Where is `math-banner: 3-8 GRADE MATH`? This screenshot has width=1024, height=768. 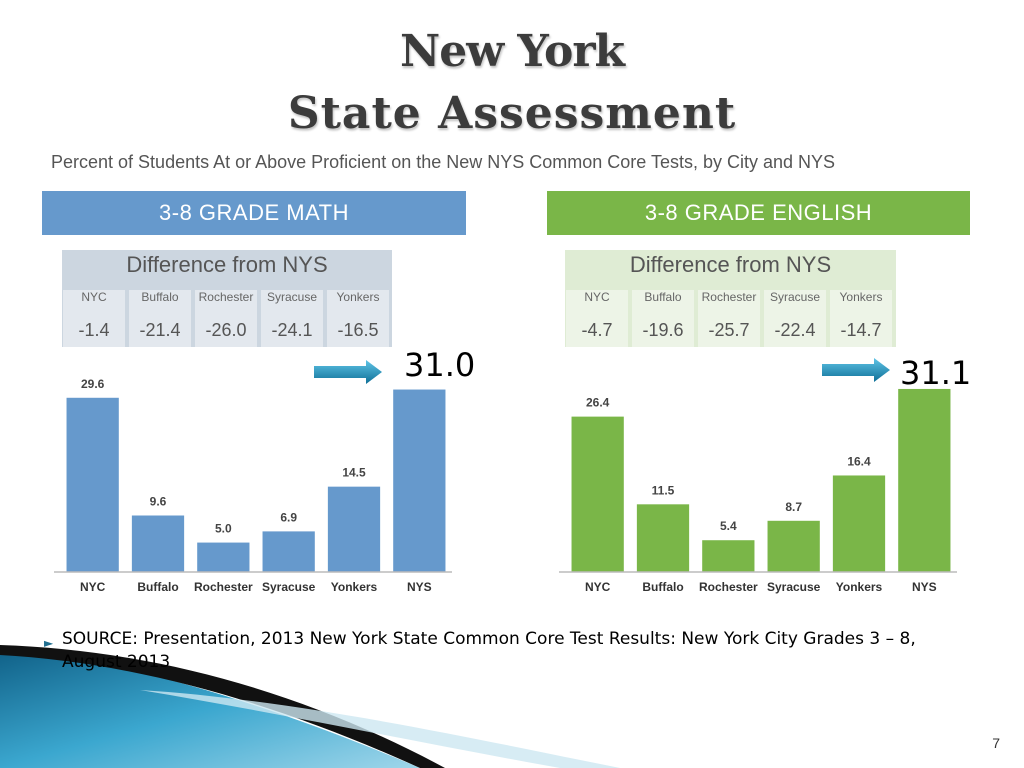
math-banner: 3-8 GRADE MATH is located at coordinates (254, 213).